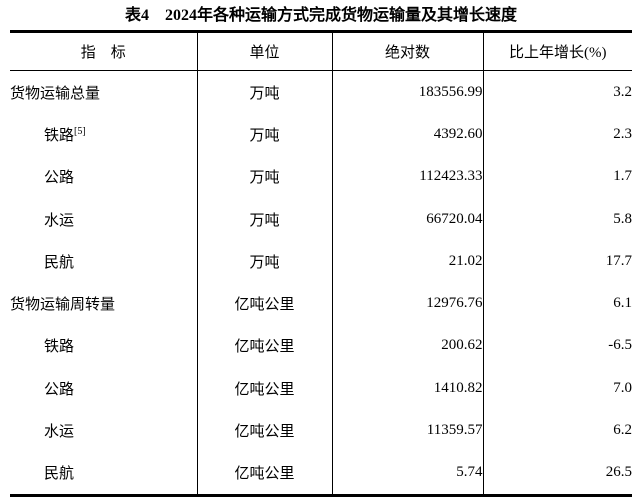 This screenshot has height=499, width=642. Describe the element at coordinates (618, 260) in the screenshot. I see `growth-rate-cell: 17.7` at that location.